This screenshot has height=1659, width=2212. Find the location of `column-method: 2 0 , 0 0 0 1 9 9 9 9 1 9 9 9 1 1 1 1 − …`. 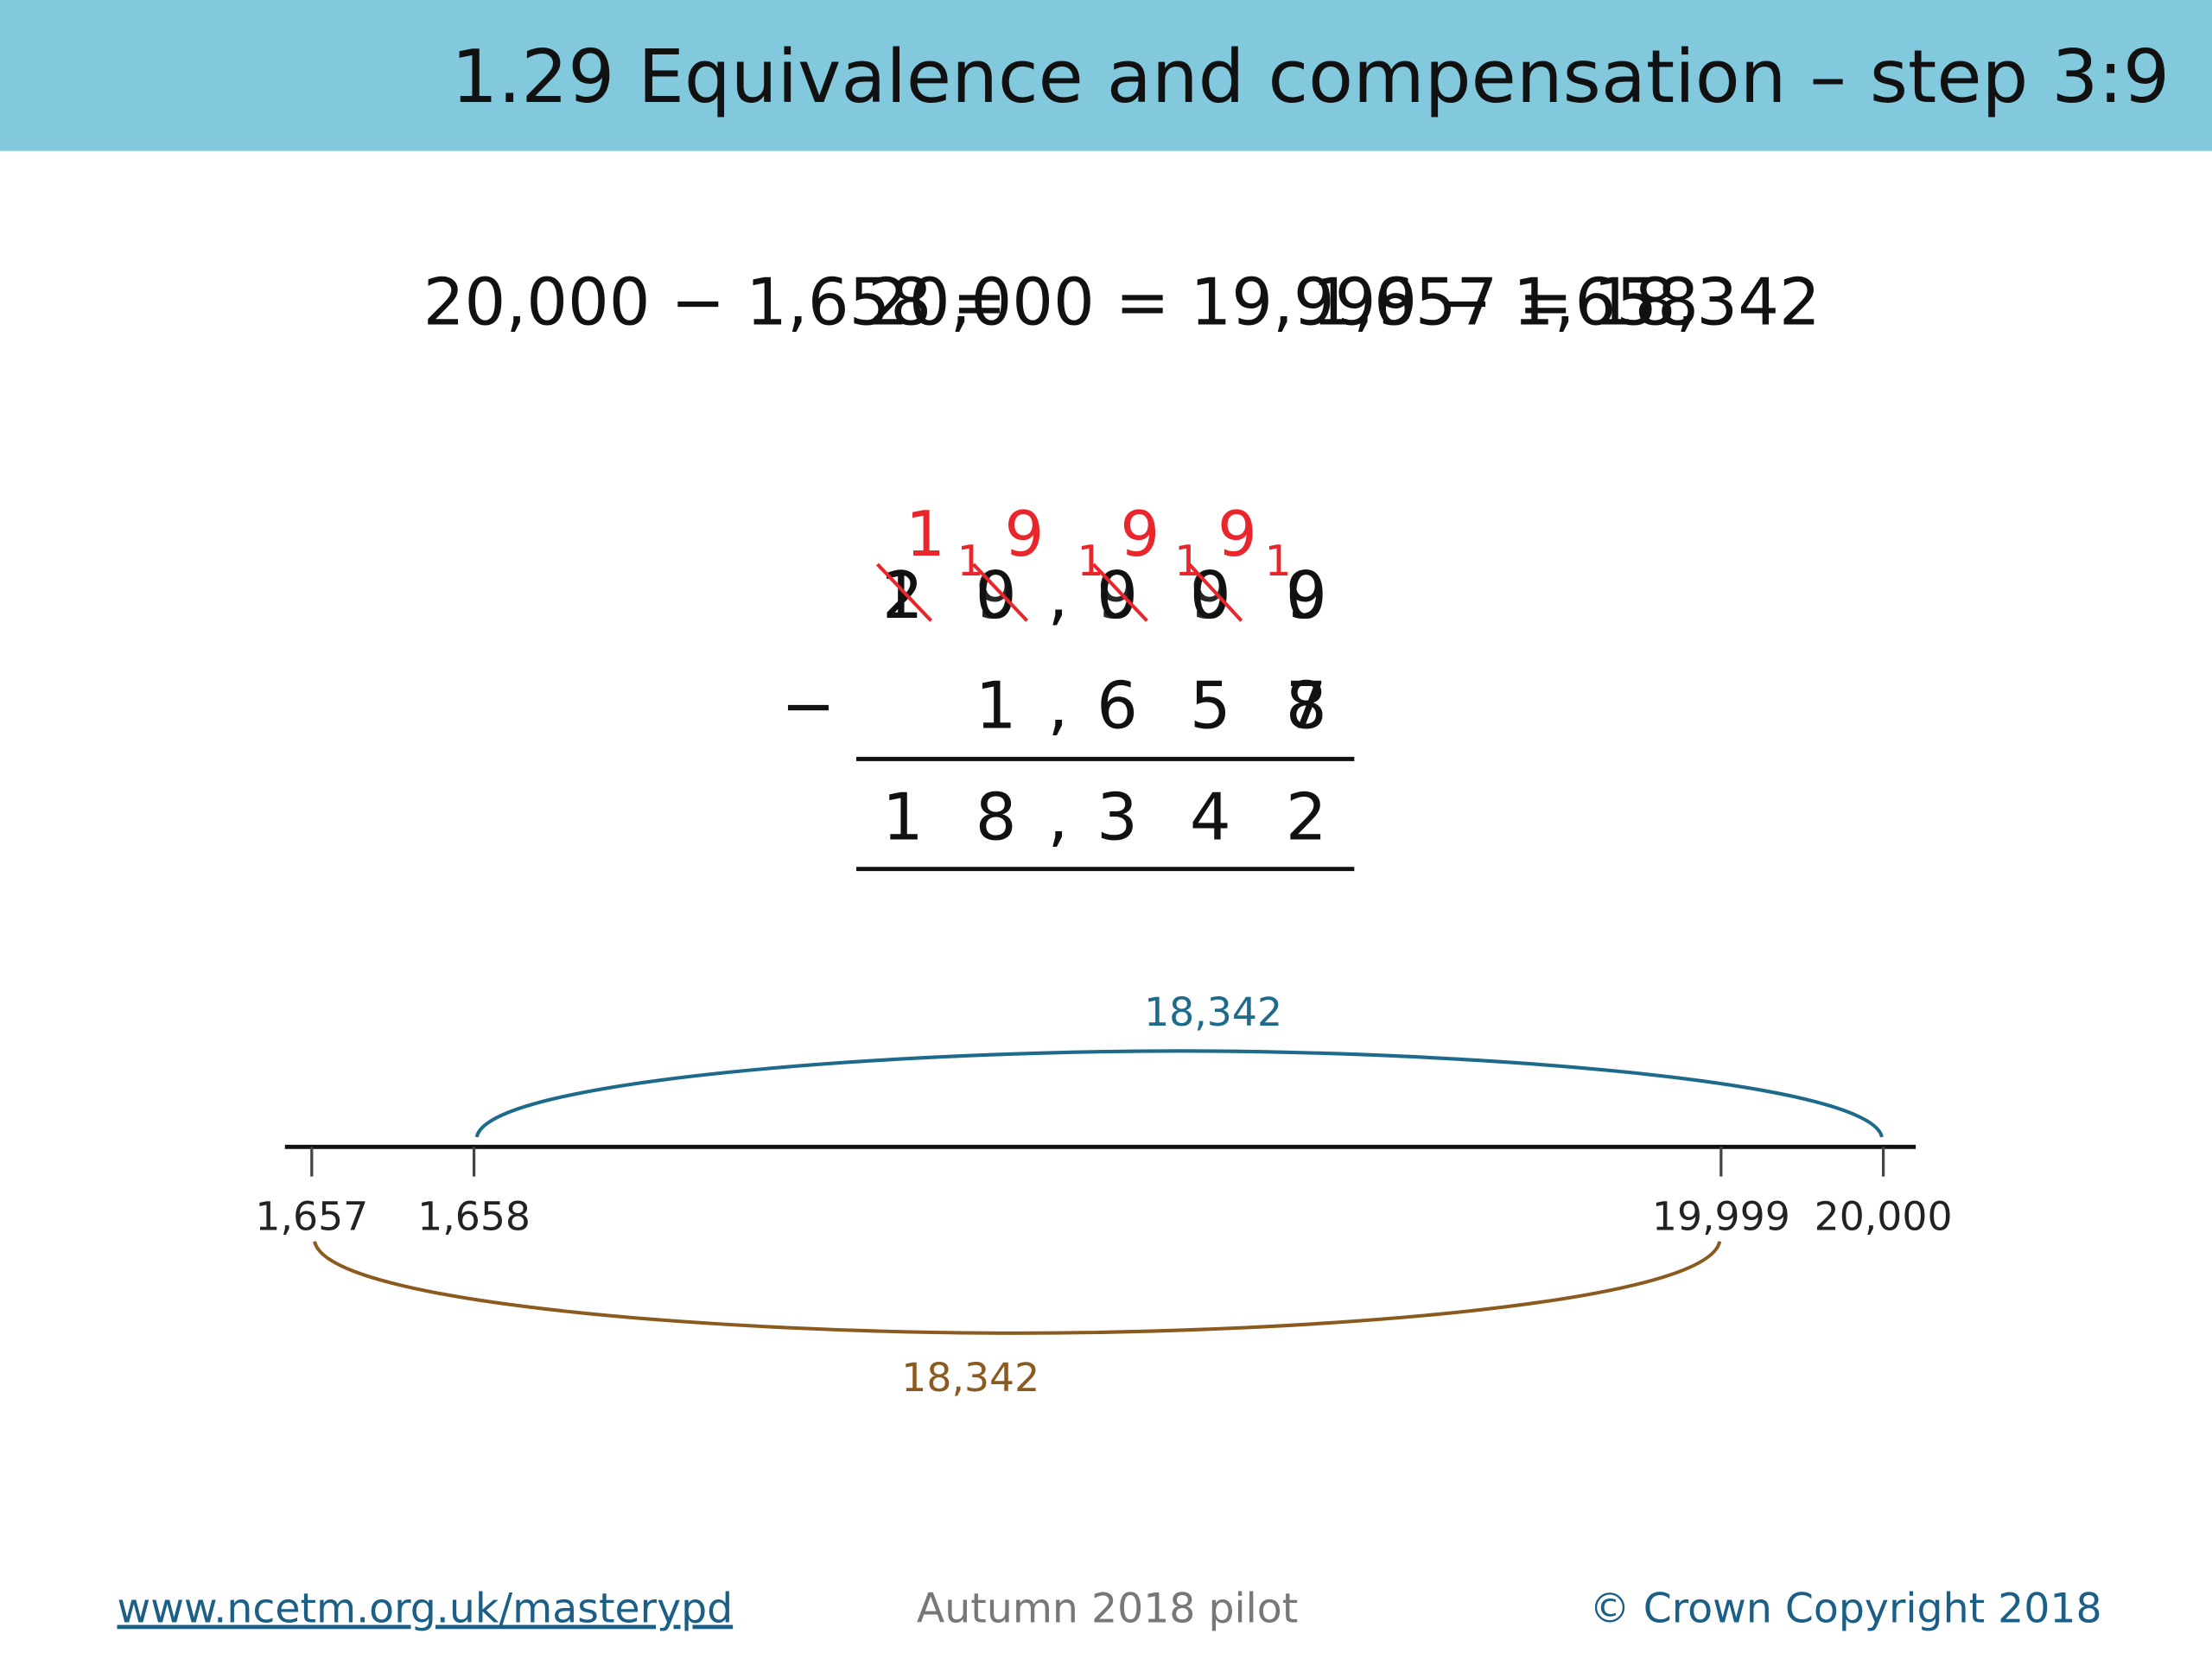

column-method: 2 0 , 0 0 0 1 9 9 9 9 1 9 9 9 1 1 1 1 − … is located at coordinates (1068, 685).